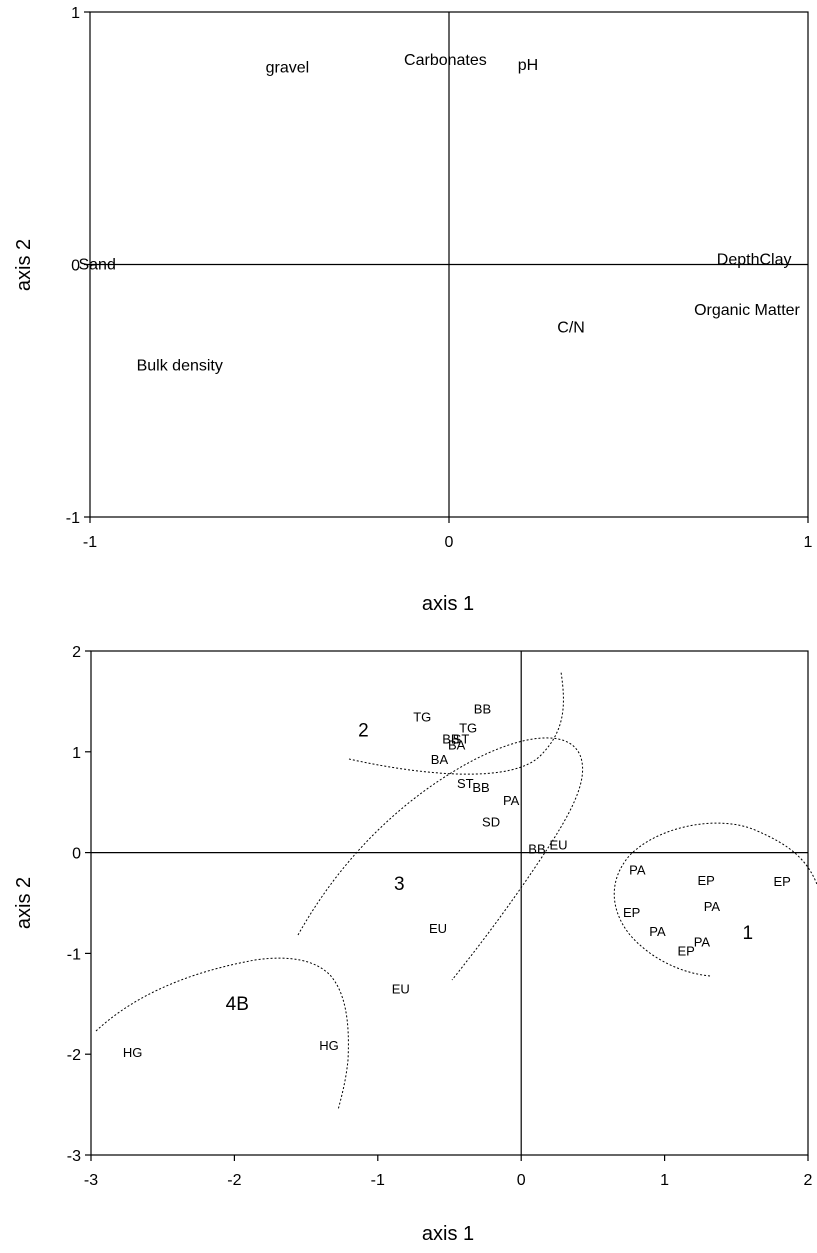 The width and height of the screenshot is (817, 1253). Describe the element at coordinates (222, 1034) in the screenshot. I see `group-4B-outline` at that location.